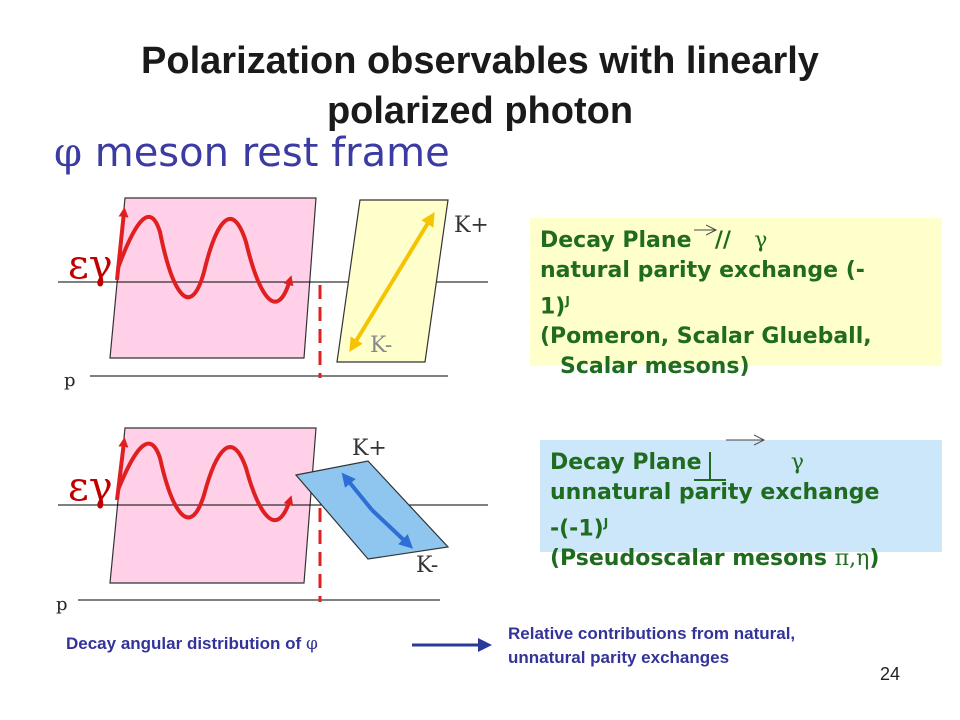 The image size is (960, 720). Describe the element at coordinates (70, 380) in the screenshot. I see `top-proton-label: p` at that location.